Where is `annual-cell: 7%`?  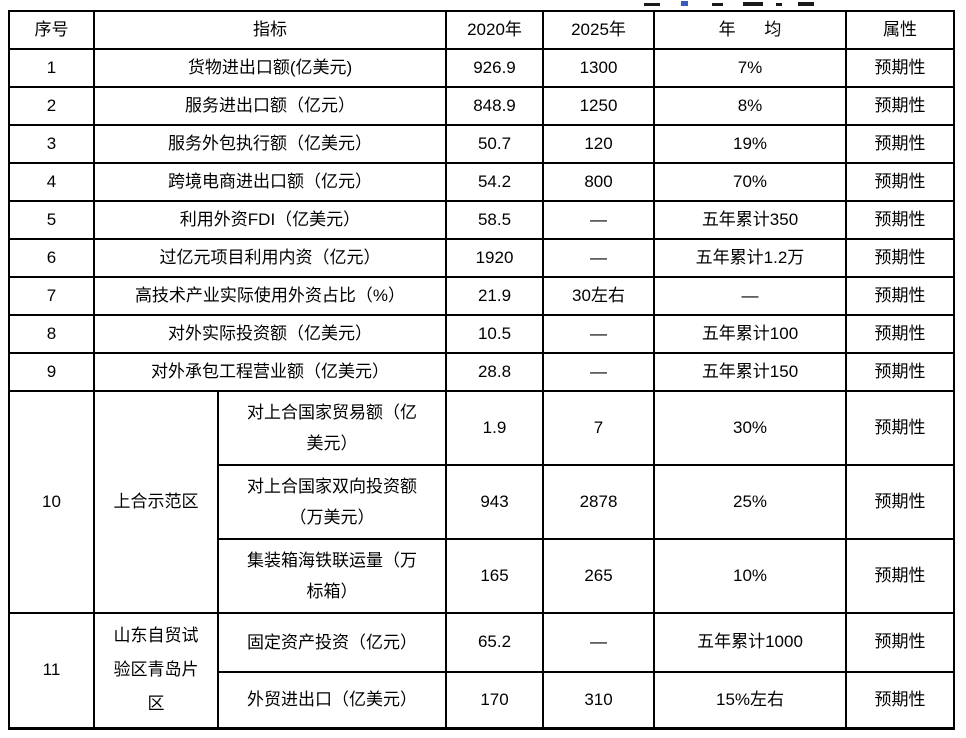 annual-cell: 7% is located at coordinates (750, 68).